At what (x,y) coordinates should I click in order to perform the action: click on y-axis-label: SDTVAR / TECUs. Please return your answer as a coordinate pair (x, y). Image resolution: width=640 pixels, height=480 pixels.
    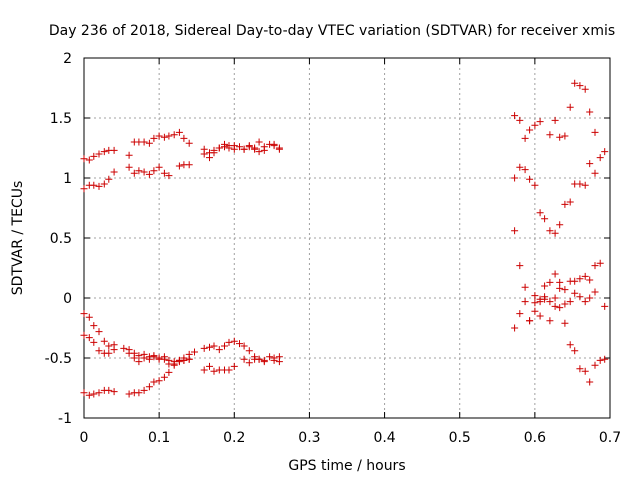
    Looking at the image, I should click on (18, 238).